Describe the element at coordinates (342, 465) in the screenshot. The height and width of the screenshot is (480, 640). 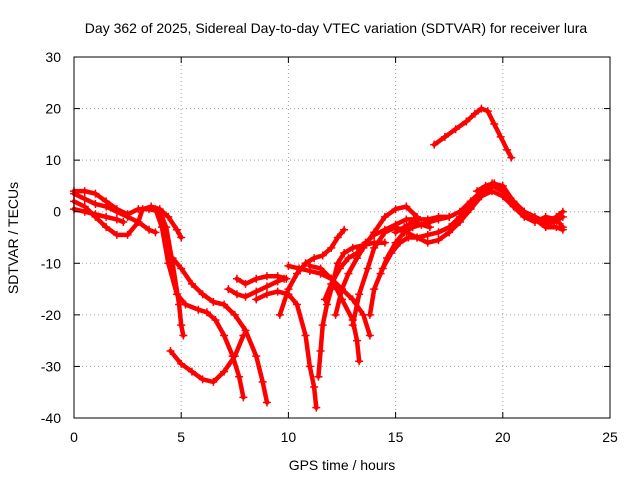
I see `x-axis-label: GPS time / hours` at that location.